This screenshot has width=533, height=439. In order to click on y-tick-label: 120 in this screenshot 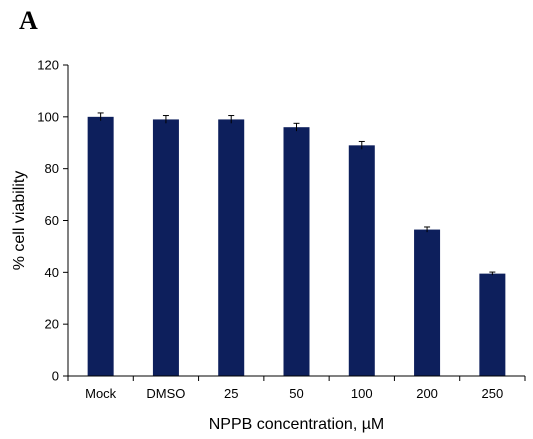, I will do `click(48, 65)`.